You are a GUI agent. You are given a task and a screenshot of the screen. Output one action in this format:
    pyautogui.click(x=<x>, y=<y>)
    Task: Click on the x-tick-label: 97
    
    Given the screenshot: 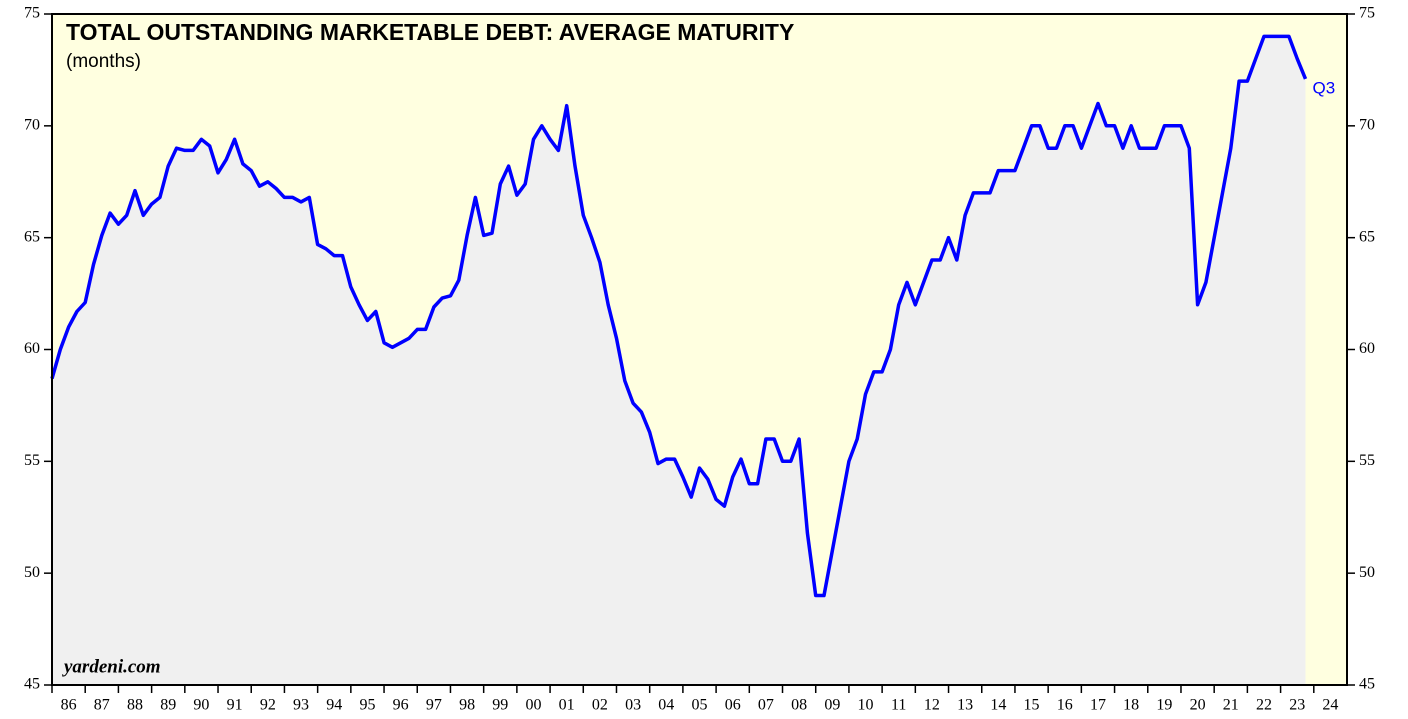 What is the action you would take?
    pyautogui.click(x=434, y=705)
    